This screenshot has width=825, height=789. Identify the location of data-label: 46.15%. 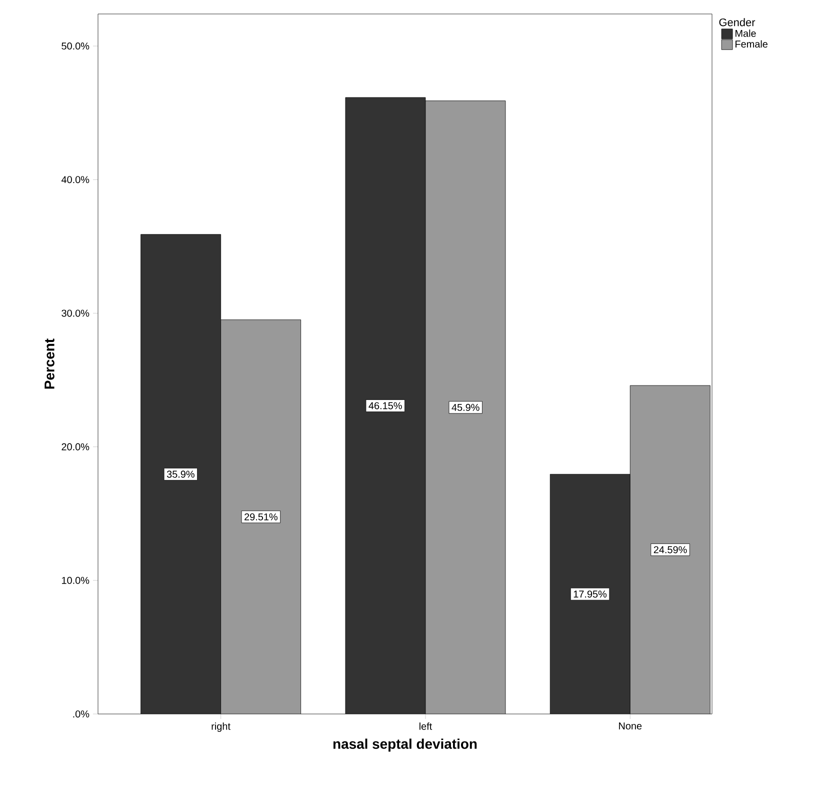
(385, 406).